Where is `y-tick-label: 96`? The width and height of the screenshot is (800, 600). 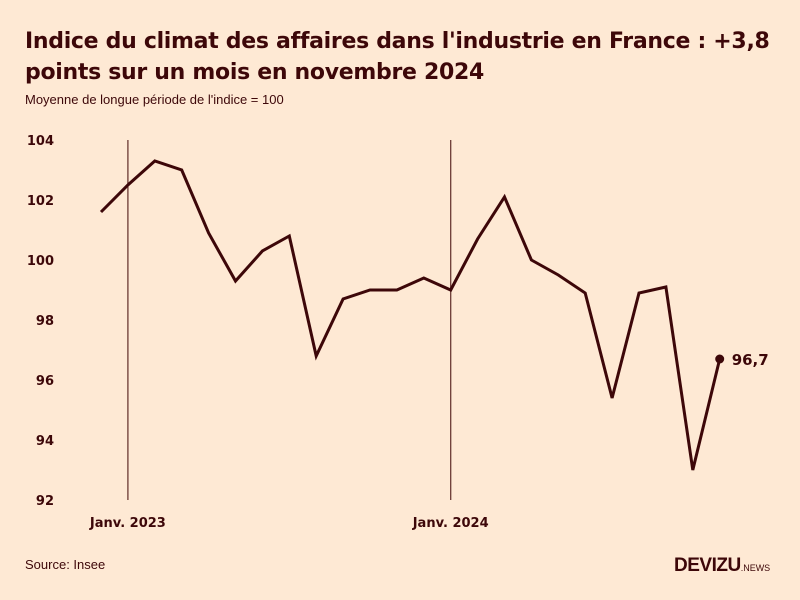 y-tick-label: 96 is located at coordinates (45, 381).